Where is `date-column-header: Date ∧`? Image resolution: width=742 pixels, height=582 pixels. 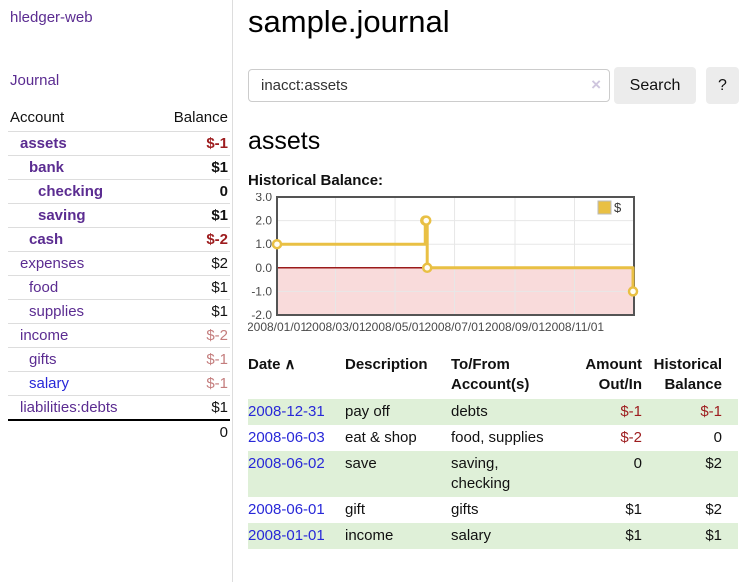 date-column-header: Date ∧ is located at coordinates (272, 364).